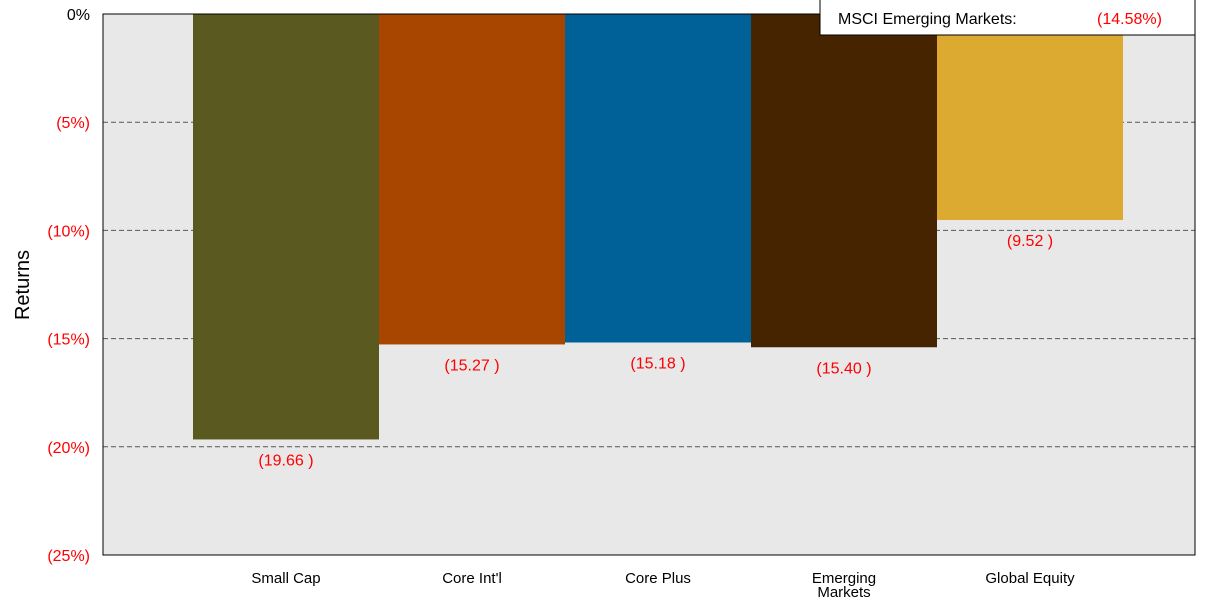 The image size is (1207, 602). I want to click on y-tick-label: (5%), so click(73, 123).